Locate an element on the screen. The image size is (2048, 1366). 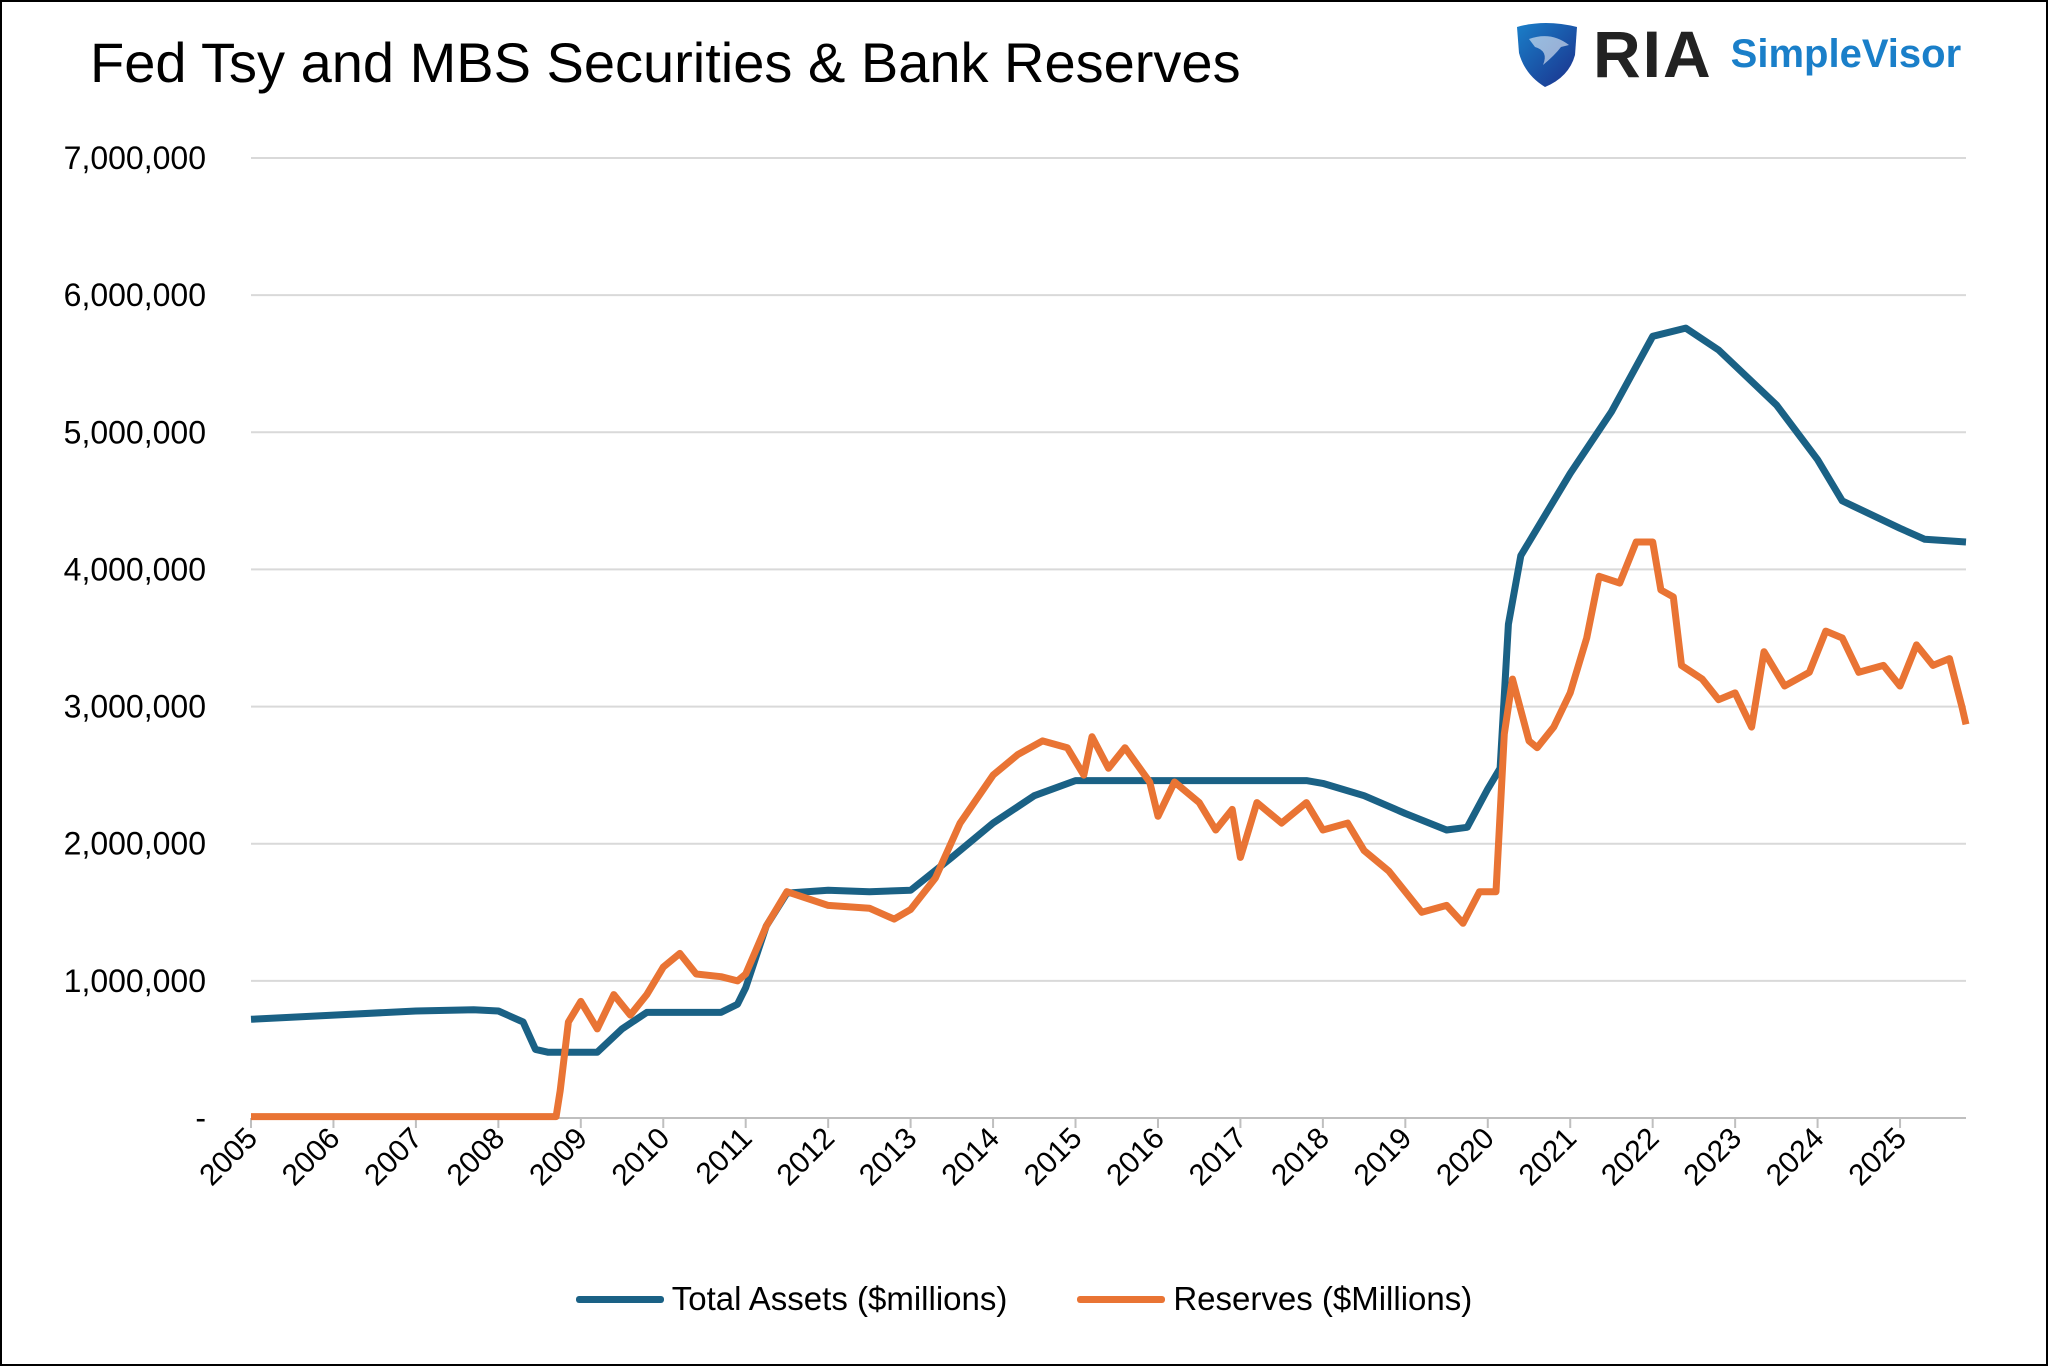
y-tick-label: 6,000,000 is located at coordinates (135, 295).